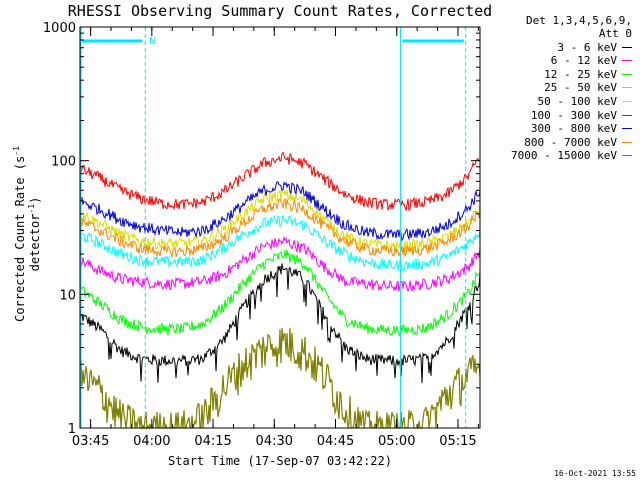  I want to click on legend-label: 800 - 7000 keV, so click(570, 142).